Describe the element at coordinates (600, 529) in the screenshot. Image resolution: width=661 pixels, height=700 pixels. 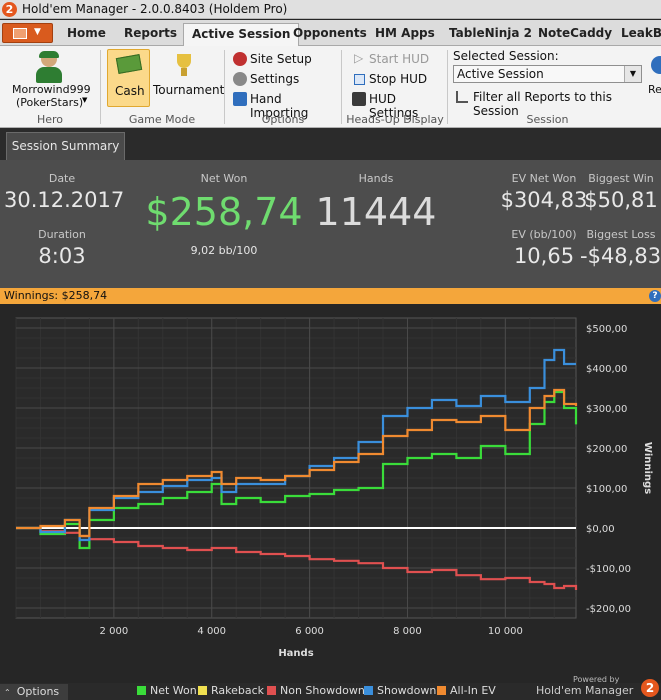
I see `y-tick-label: $0,00` at that location.